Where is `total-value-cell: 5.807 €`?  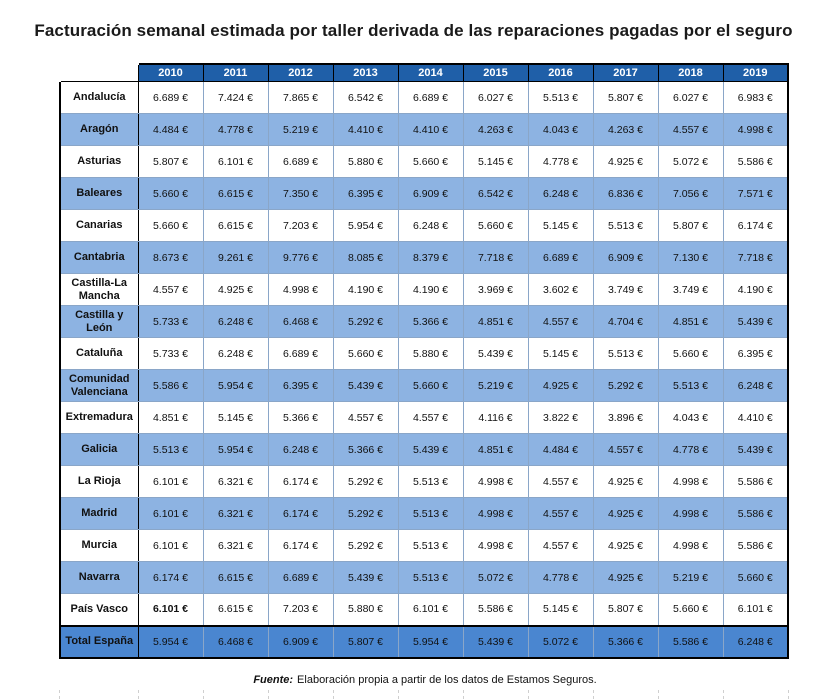 total-value-cell: 5.807 € is located at coordinates (365, 641).